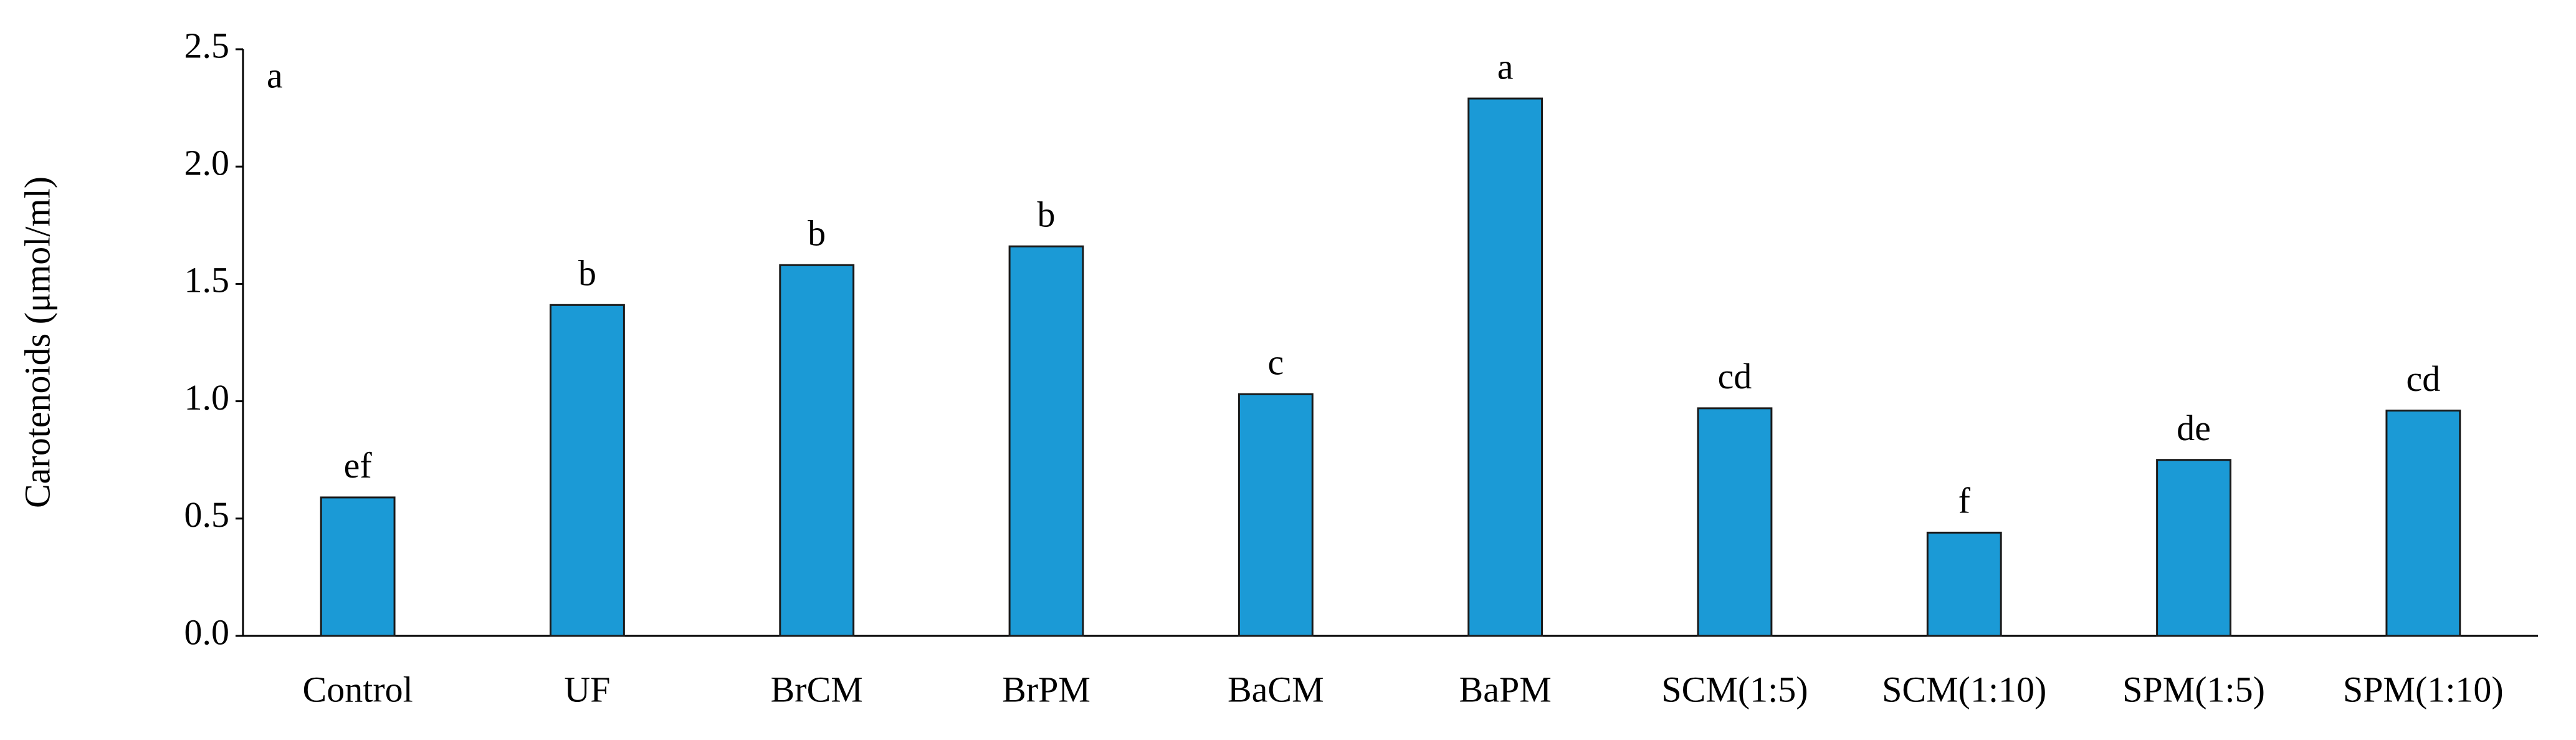  Describe the element at coordinates (2193, 689) in the screenshot. I see `x-tick-label: SPM(1:5)` at that location.